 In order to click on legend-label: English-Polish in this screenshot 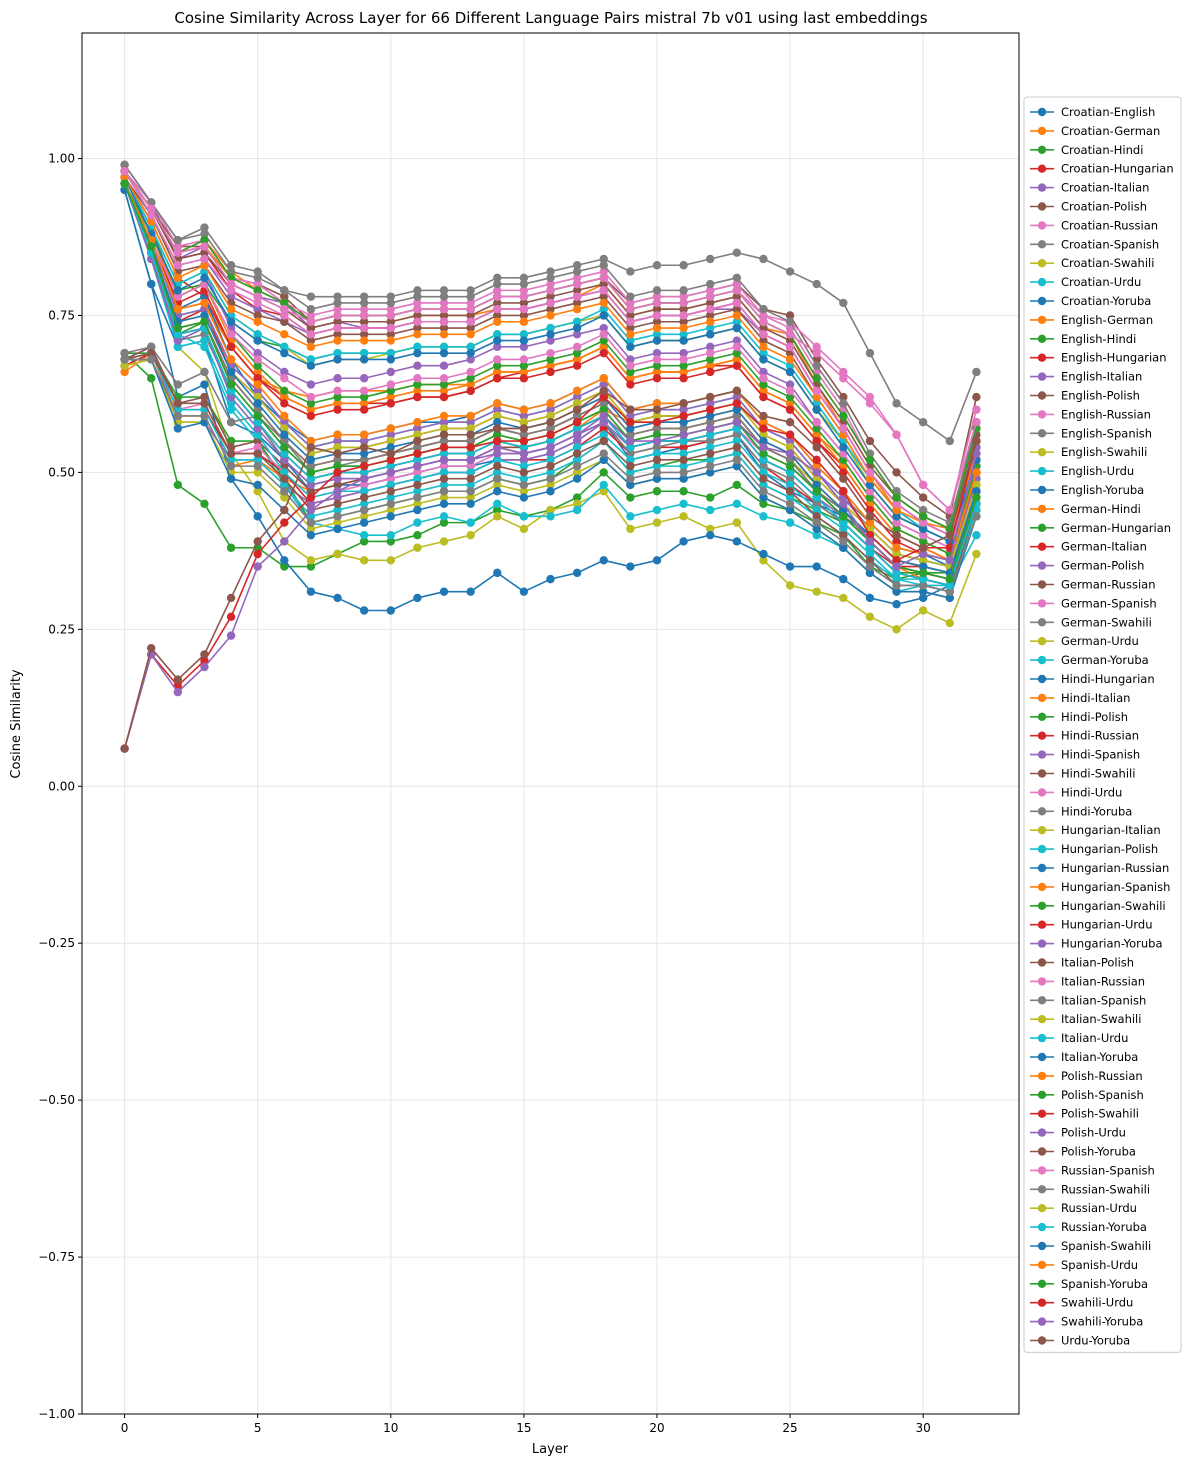, I will do `click(1100, 396)`.